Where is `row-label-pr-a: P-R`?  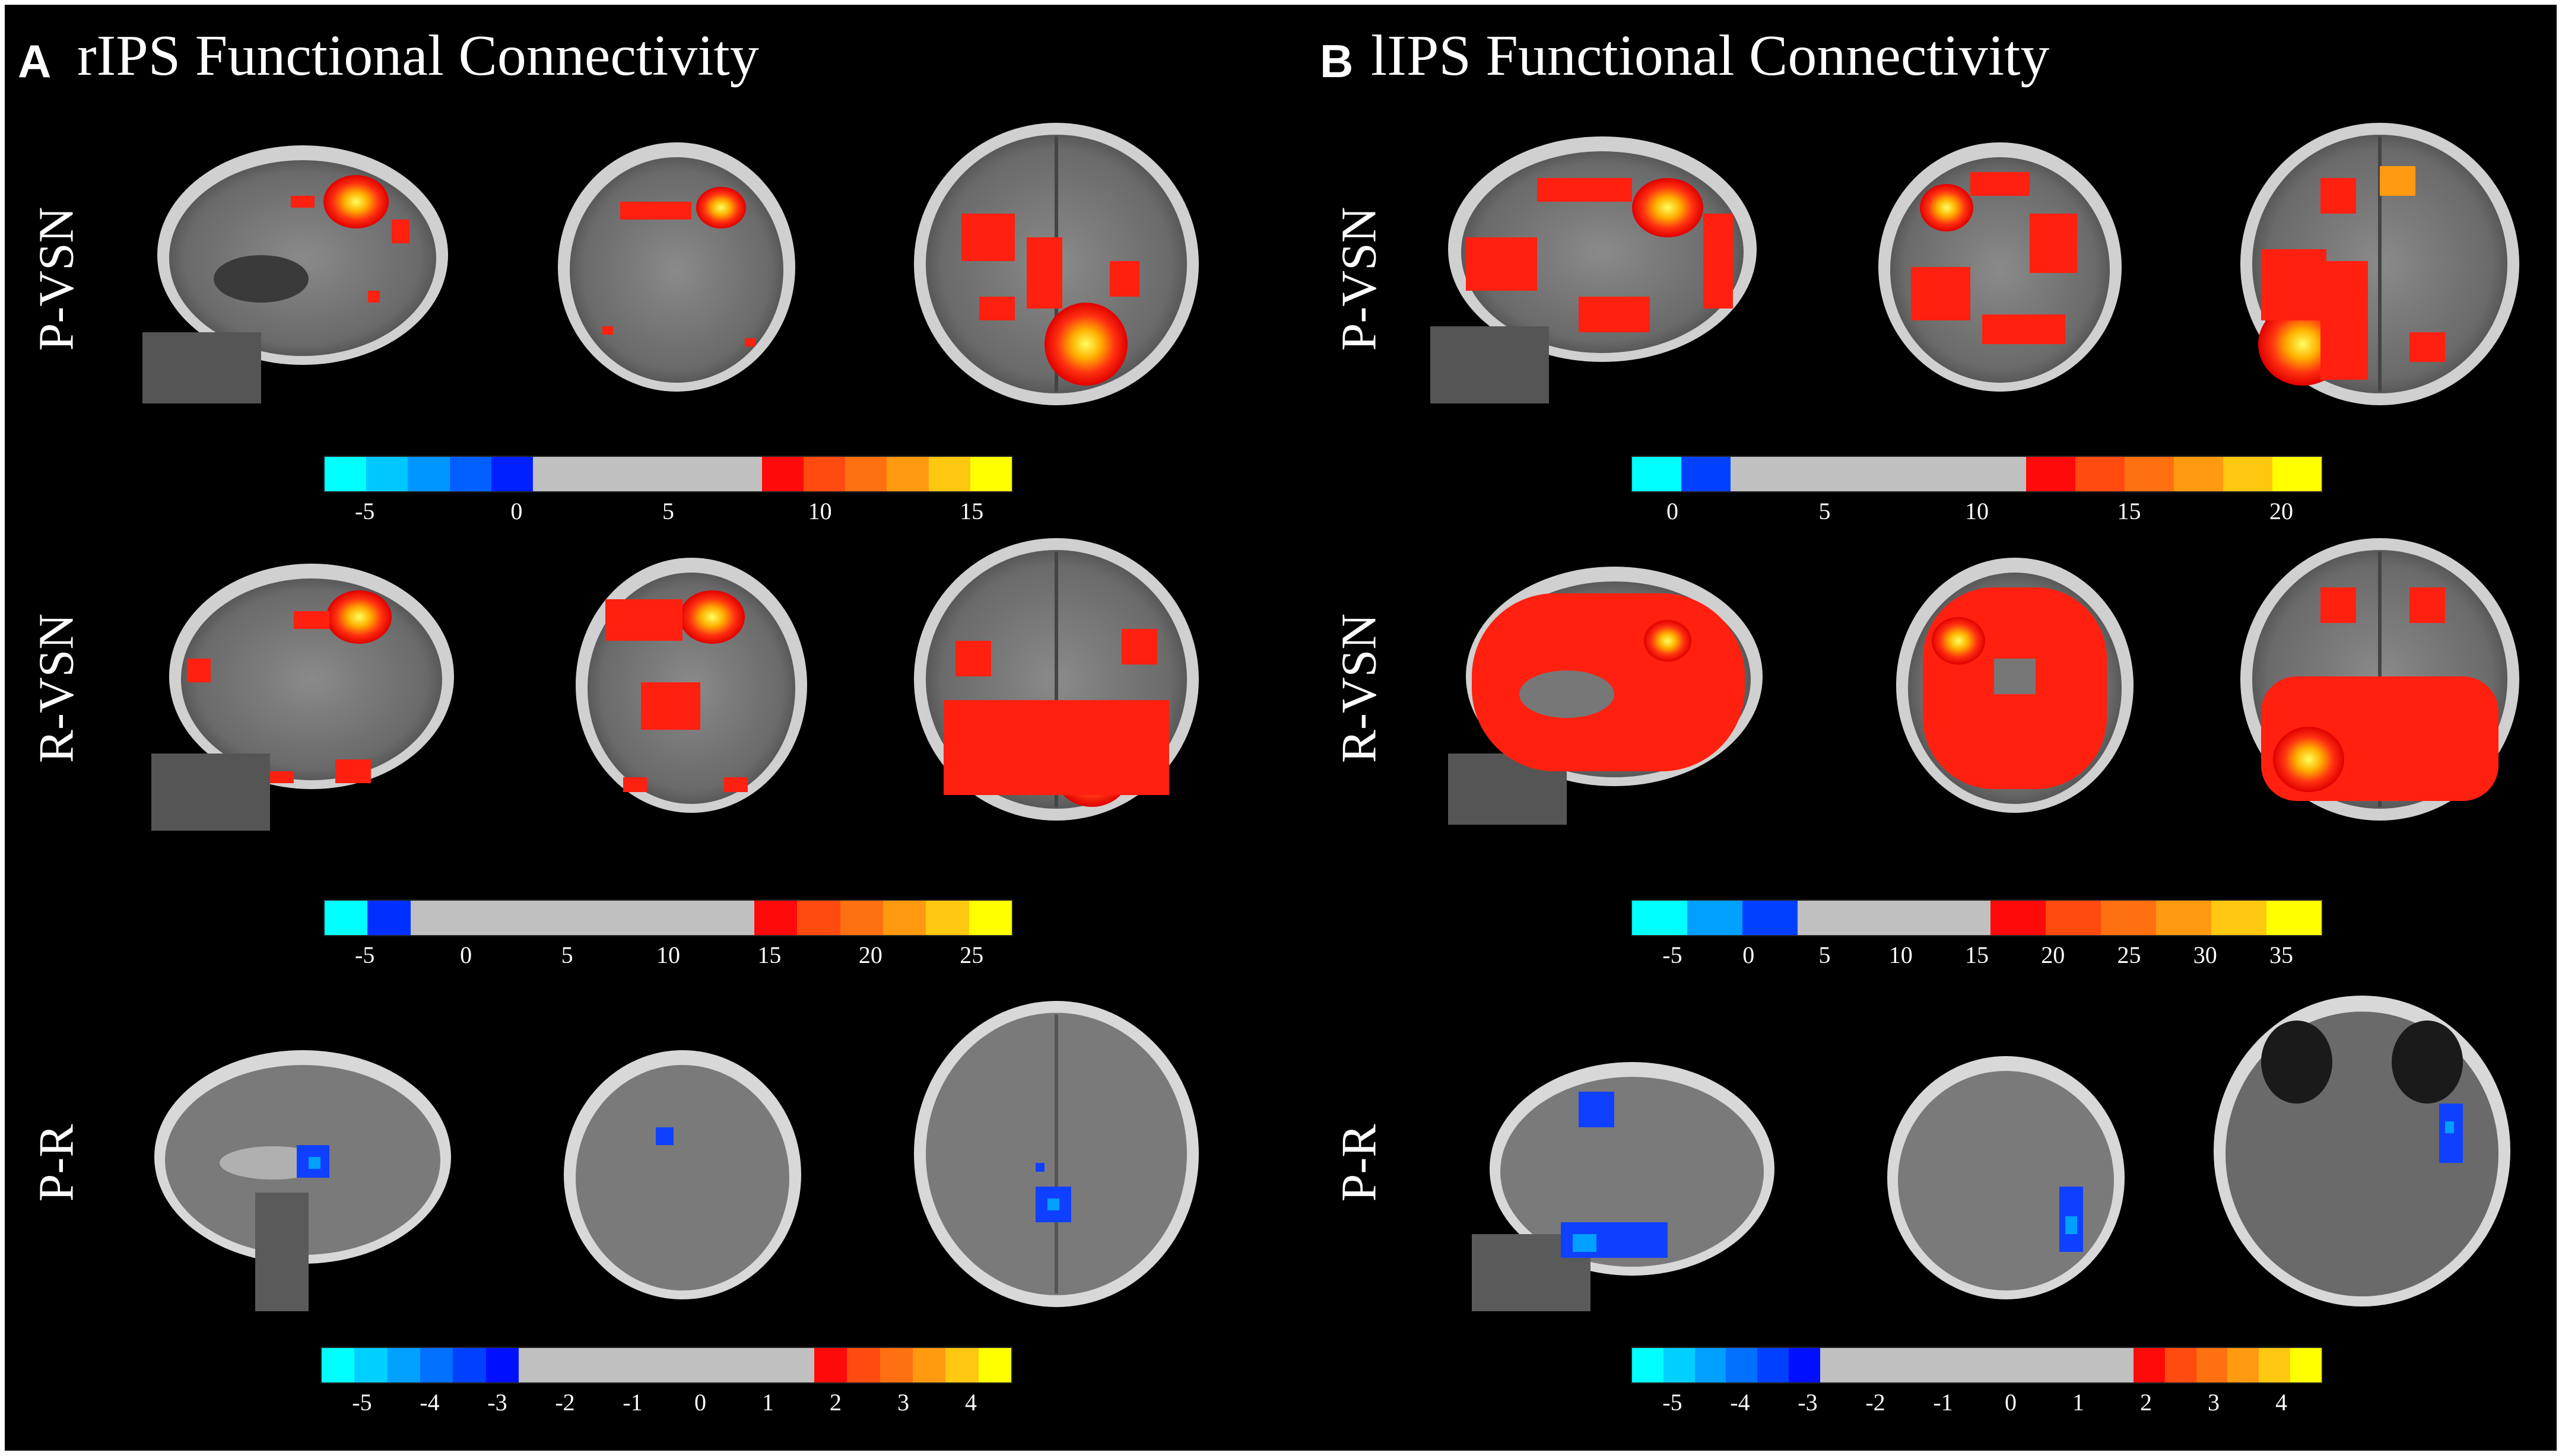
row-label-pr-a: P-R is located at coordinates (56, 1163).